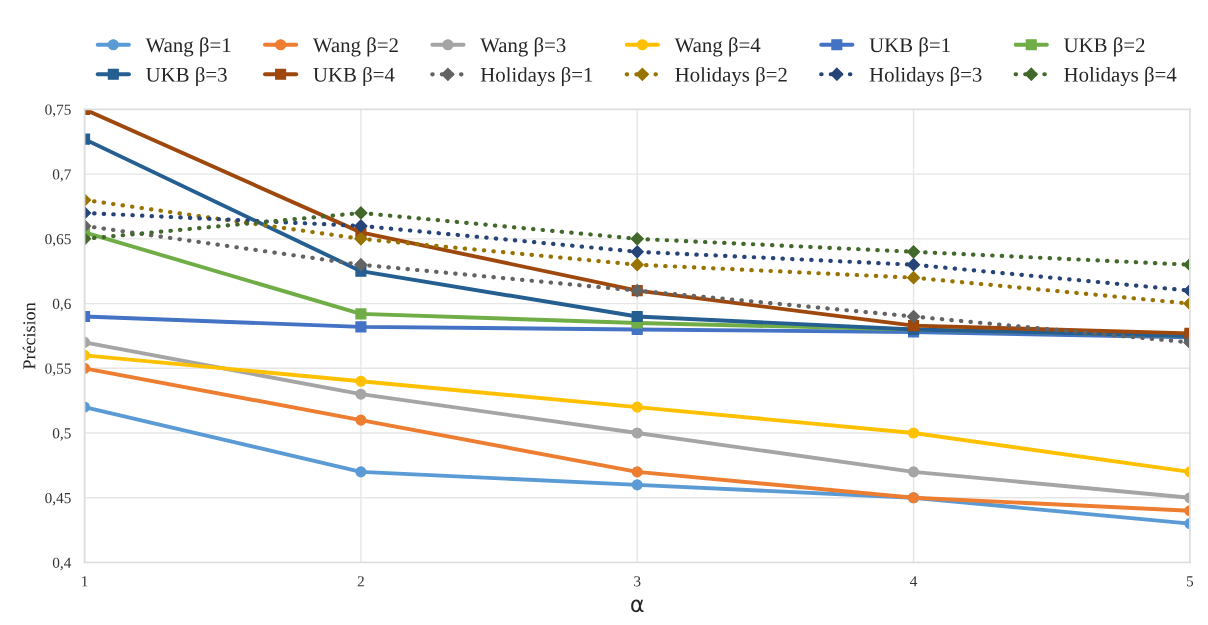  Describe the element at coordinates (188, 47) in the screenshot. I see `legend-label: Wang β=1` at that location.